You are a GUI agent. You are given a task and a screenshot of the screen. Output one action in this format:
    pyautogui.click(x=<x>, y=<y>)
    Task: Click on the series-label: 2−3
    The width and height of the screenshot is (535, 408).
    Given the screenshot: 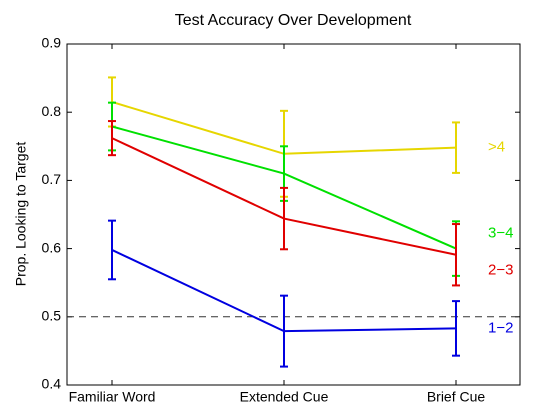 What is the action you would take?
    pyautogui.click(x=500, y=270)
    